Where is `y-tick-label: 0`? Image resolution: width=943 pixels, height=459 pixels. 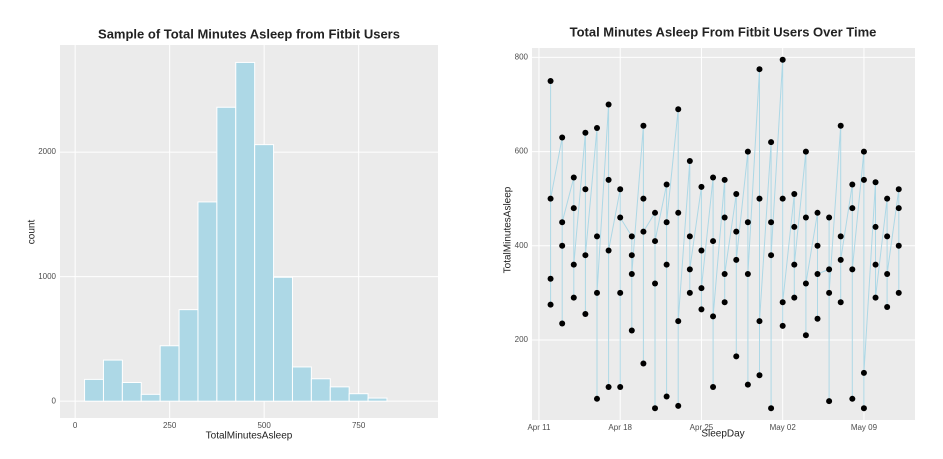 y-tick-label: 0 is located at coordinates (54, 400).